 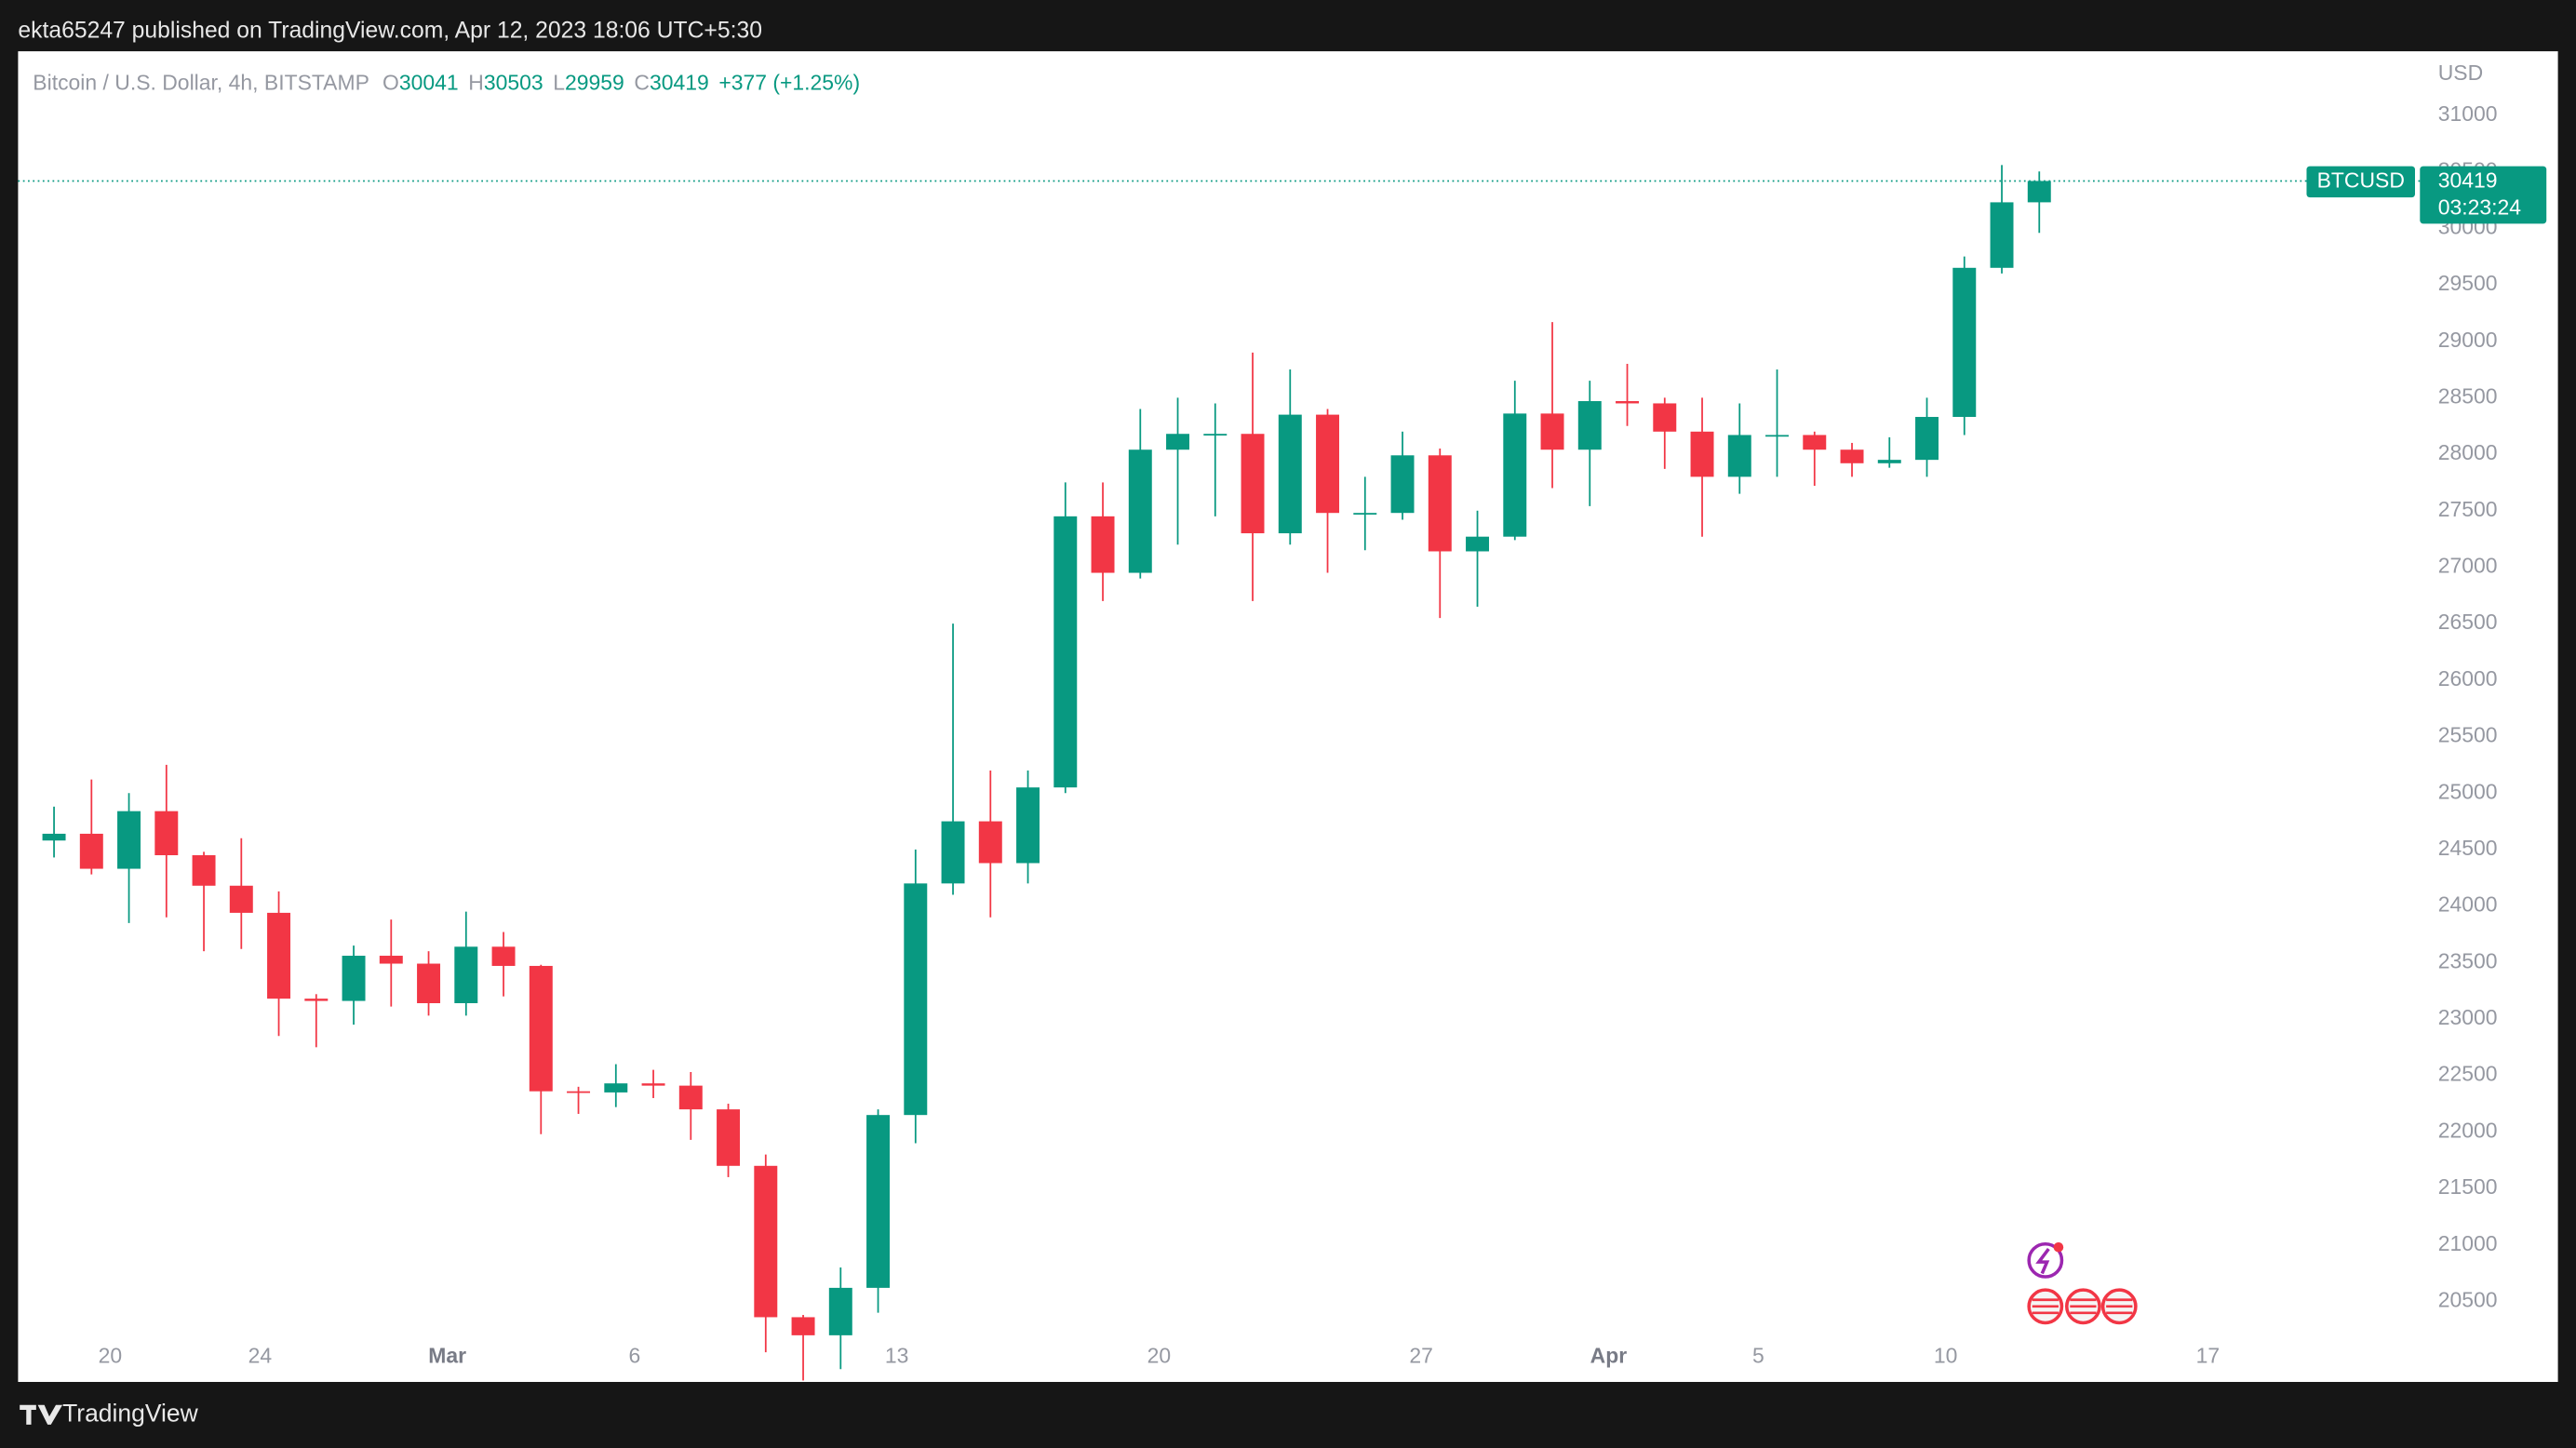 I want to click on countdown-label: 03:23:24, so click(x=2480, y=207).